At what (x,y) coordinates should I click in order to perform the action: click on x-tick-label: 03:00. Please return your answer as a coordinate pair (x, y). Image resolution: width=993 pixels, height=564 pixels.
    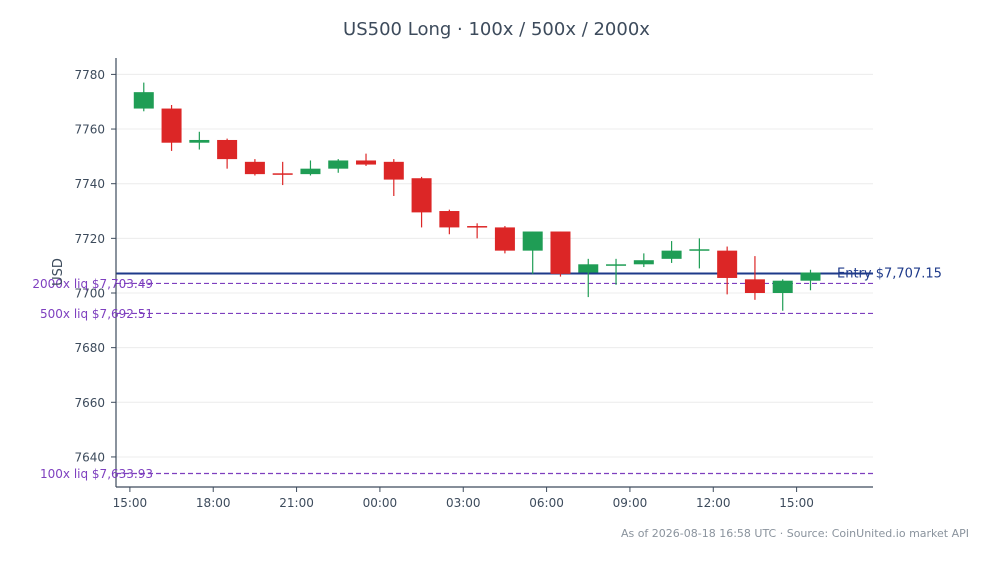
    Looking at the image, I should click on (463, 503).